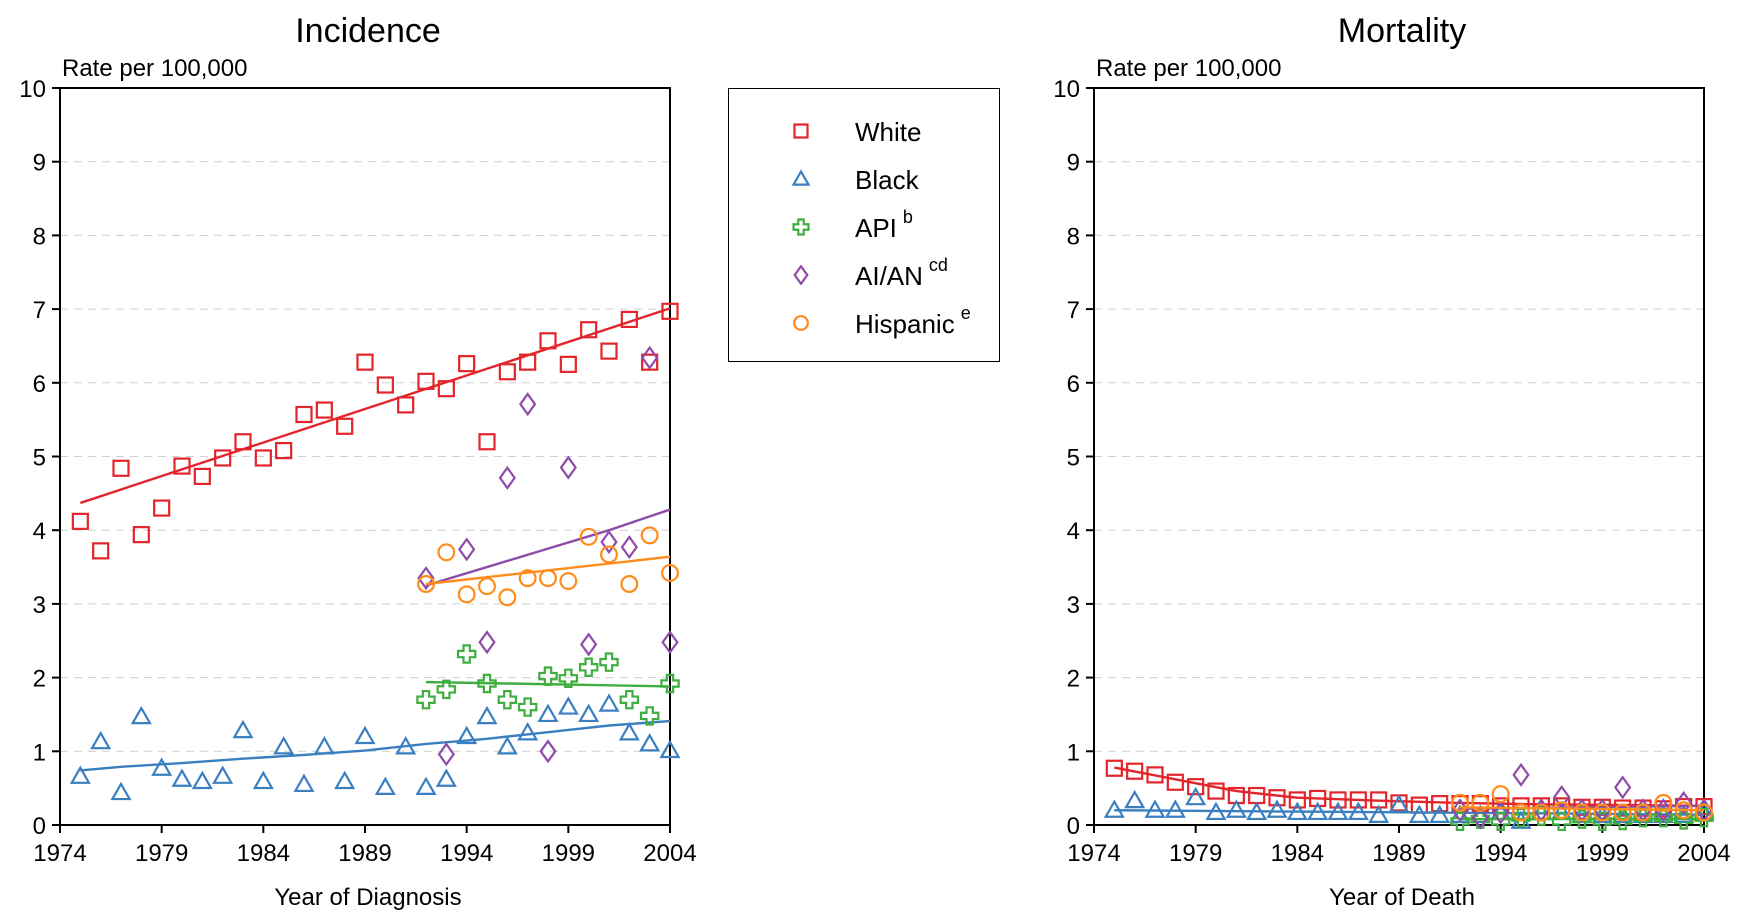 This screenshot has width=1744, height=912. What do you see at coordinates (1073, 605) in the screenshot?
I see `mortality-ytick-label: 3` at bounding box center [1073, 605].